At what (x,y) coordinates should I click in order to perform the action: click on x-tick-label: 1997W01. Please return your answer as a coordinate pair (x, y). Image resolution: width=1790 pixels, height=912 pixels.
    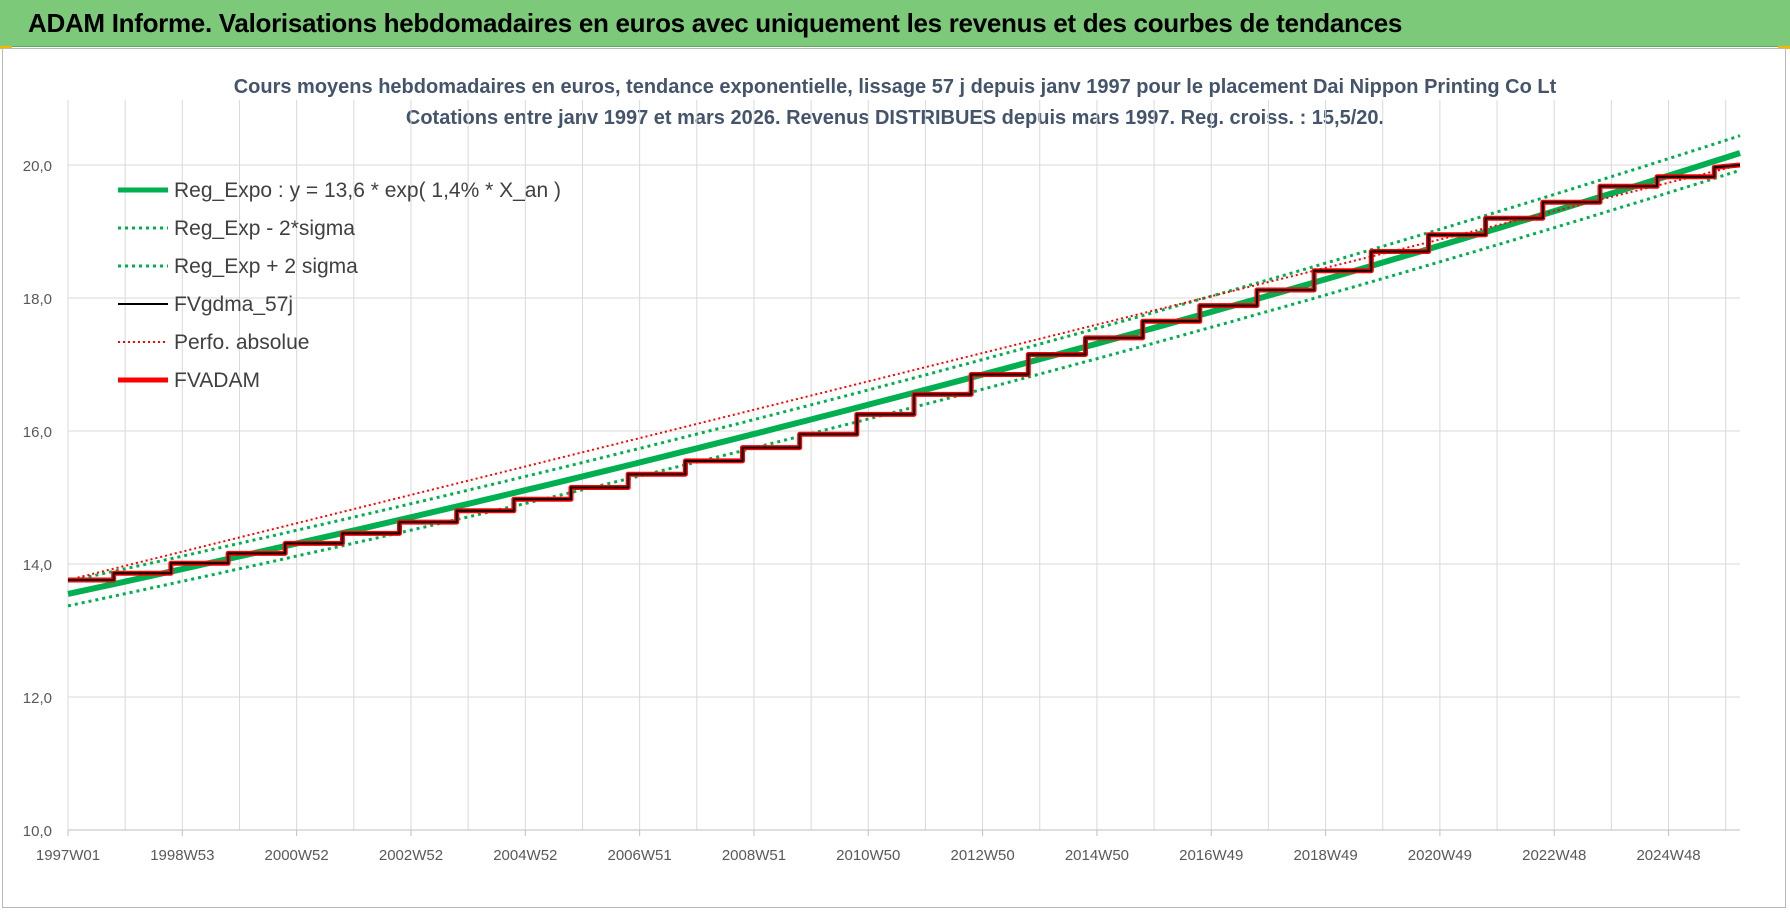
    Looking at the image, I should click on (68, 855).